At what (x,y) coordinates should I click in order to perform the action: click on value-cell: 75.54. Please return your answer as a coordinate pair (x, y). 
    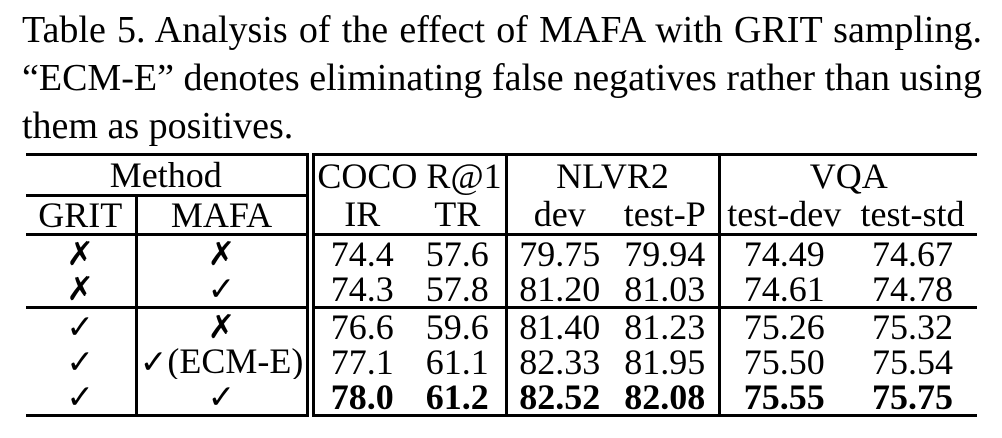
    Looking at the image, I should click on (913, 361).